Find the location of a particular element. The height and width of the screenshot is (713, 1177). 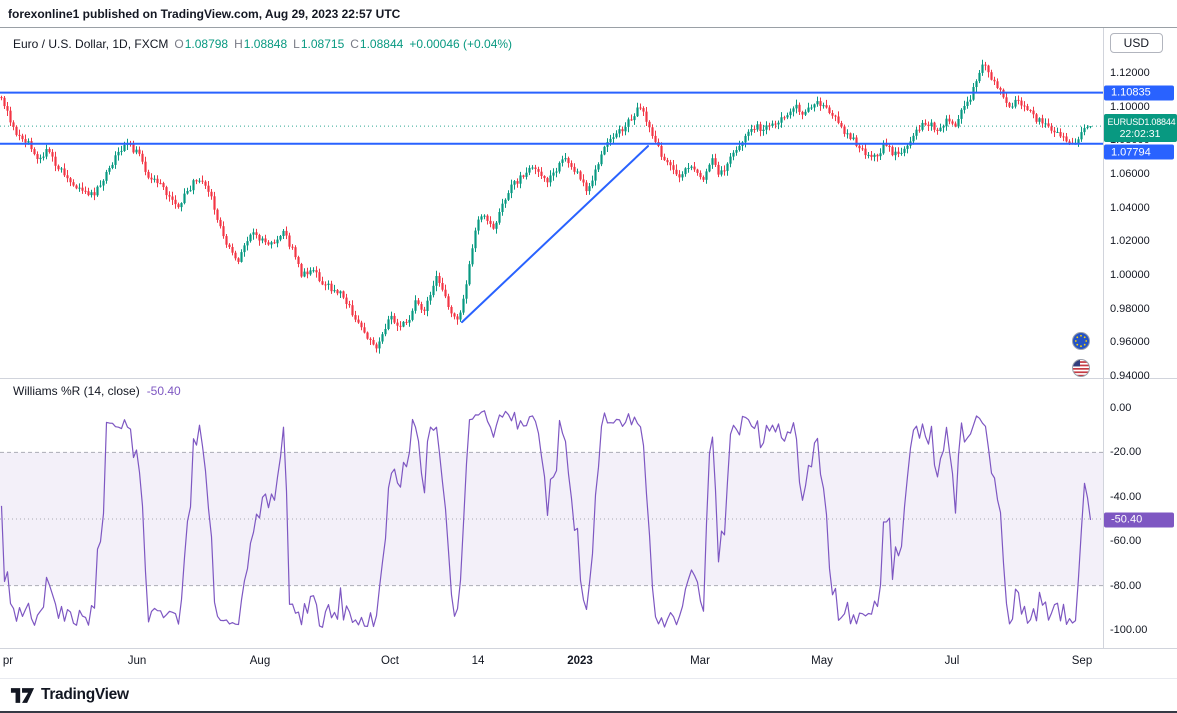

wr-value-label: -50.40 is located at coordinates (1139, 520).